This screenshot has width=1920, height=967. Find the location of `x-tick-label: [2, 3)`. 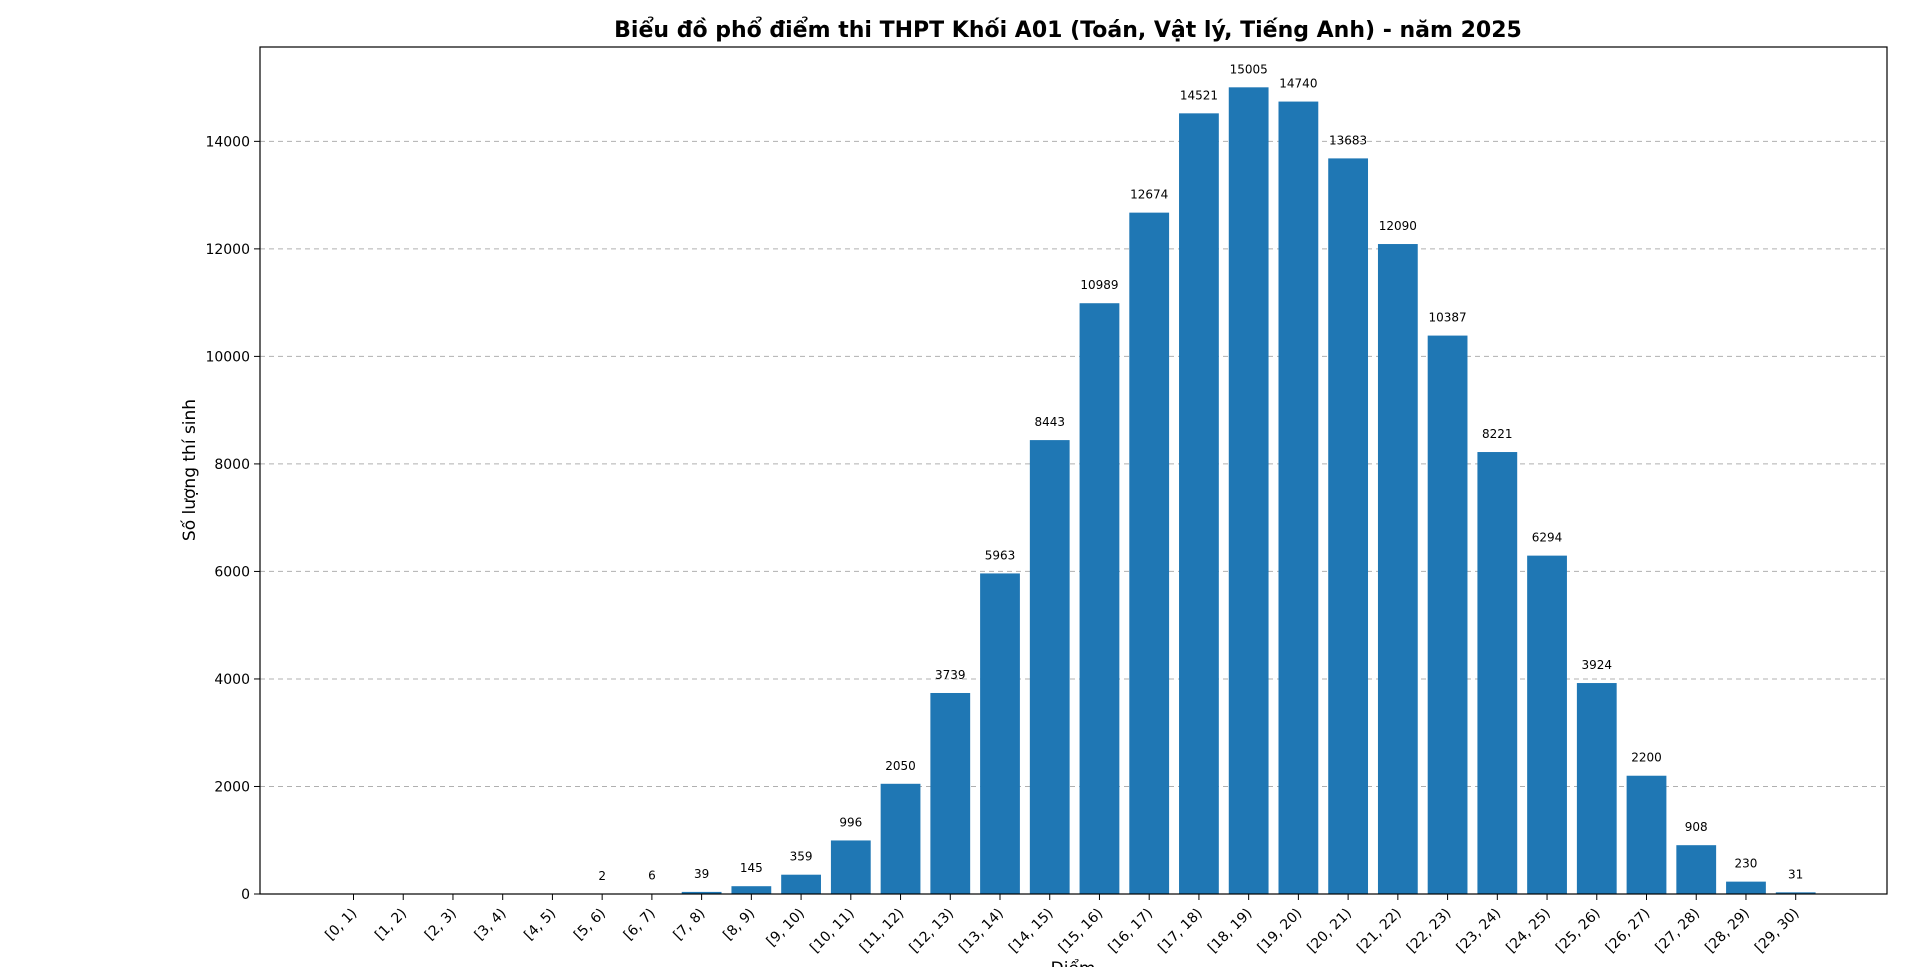

x-tick-label: [2, 3) is located at coordinates (441, 925).